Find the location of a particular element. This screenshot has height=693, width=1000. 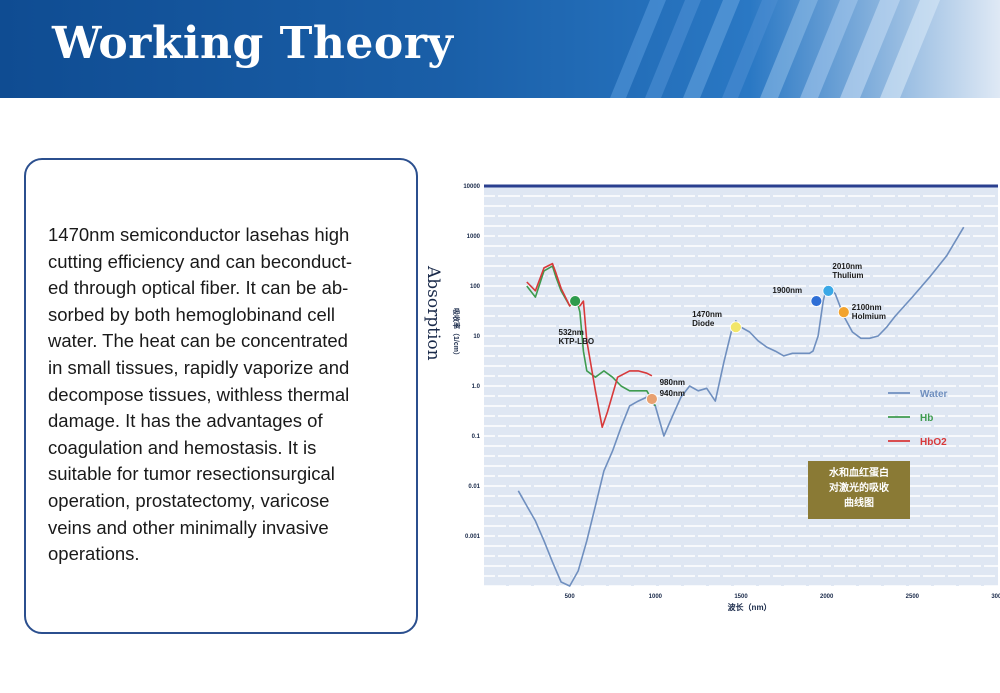

series-line-hb is located at coordinates (591, 336).